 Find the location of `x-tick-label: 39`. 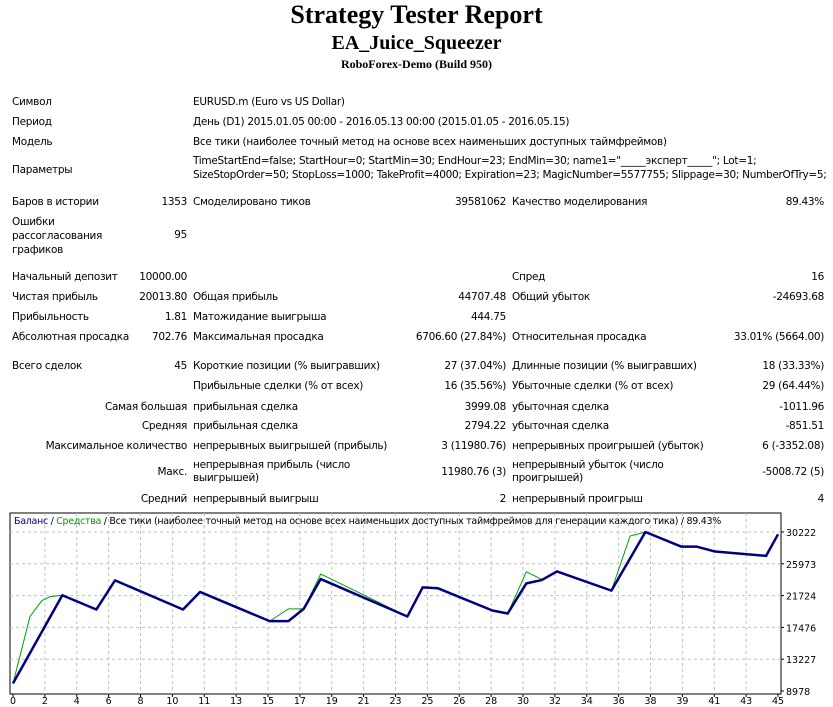

x-tick-label: 39 is located at coordinates (682, 701).